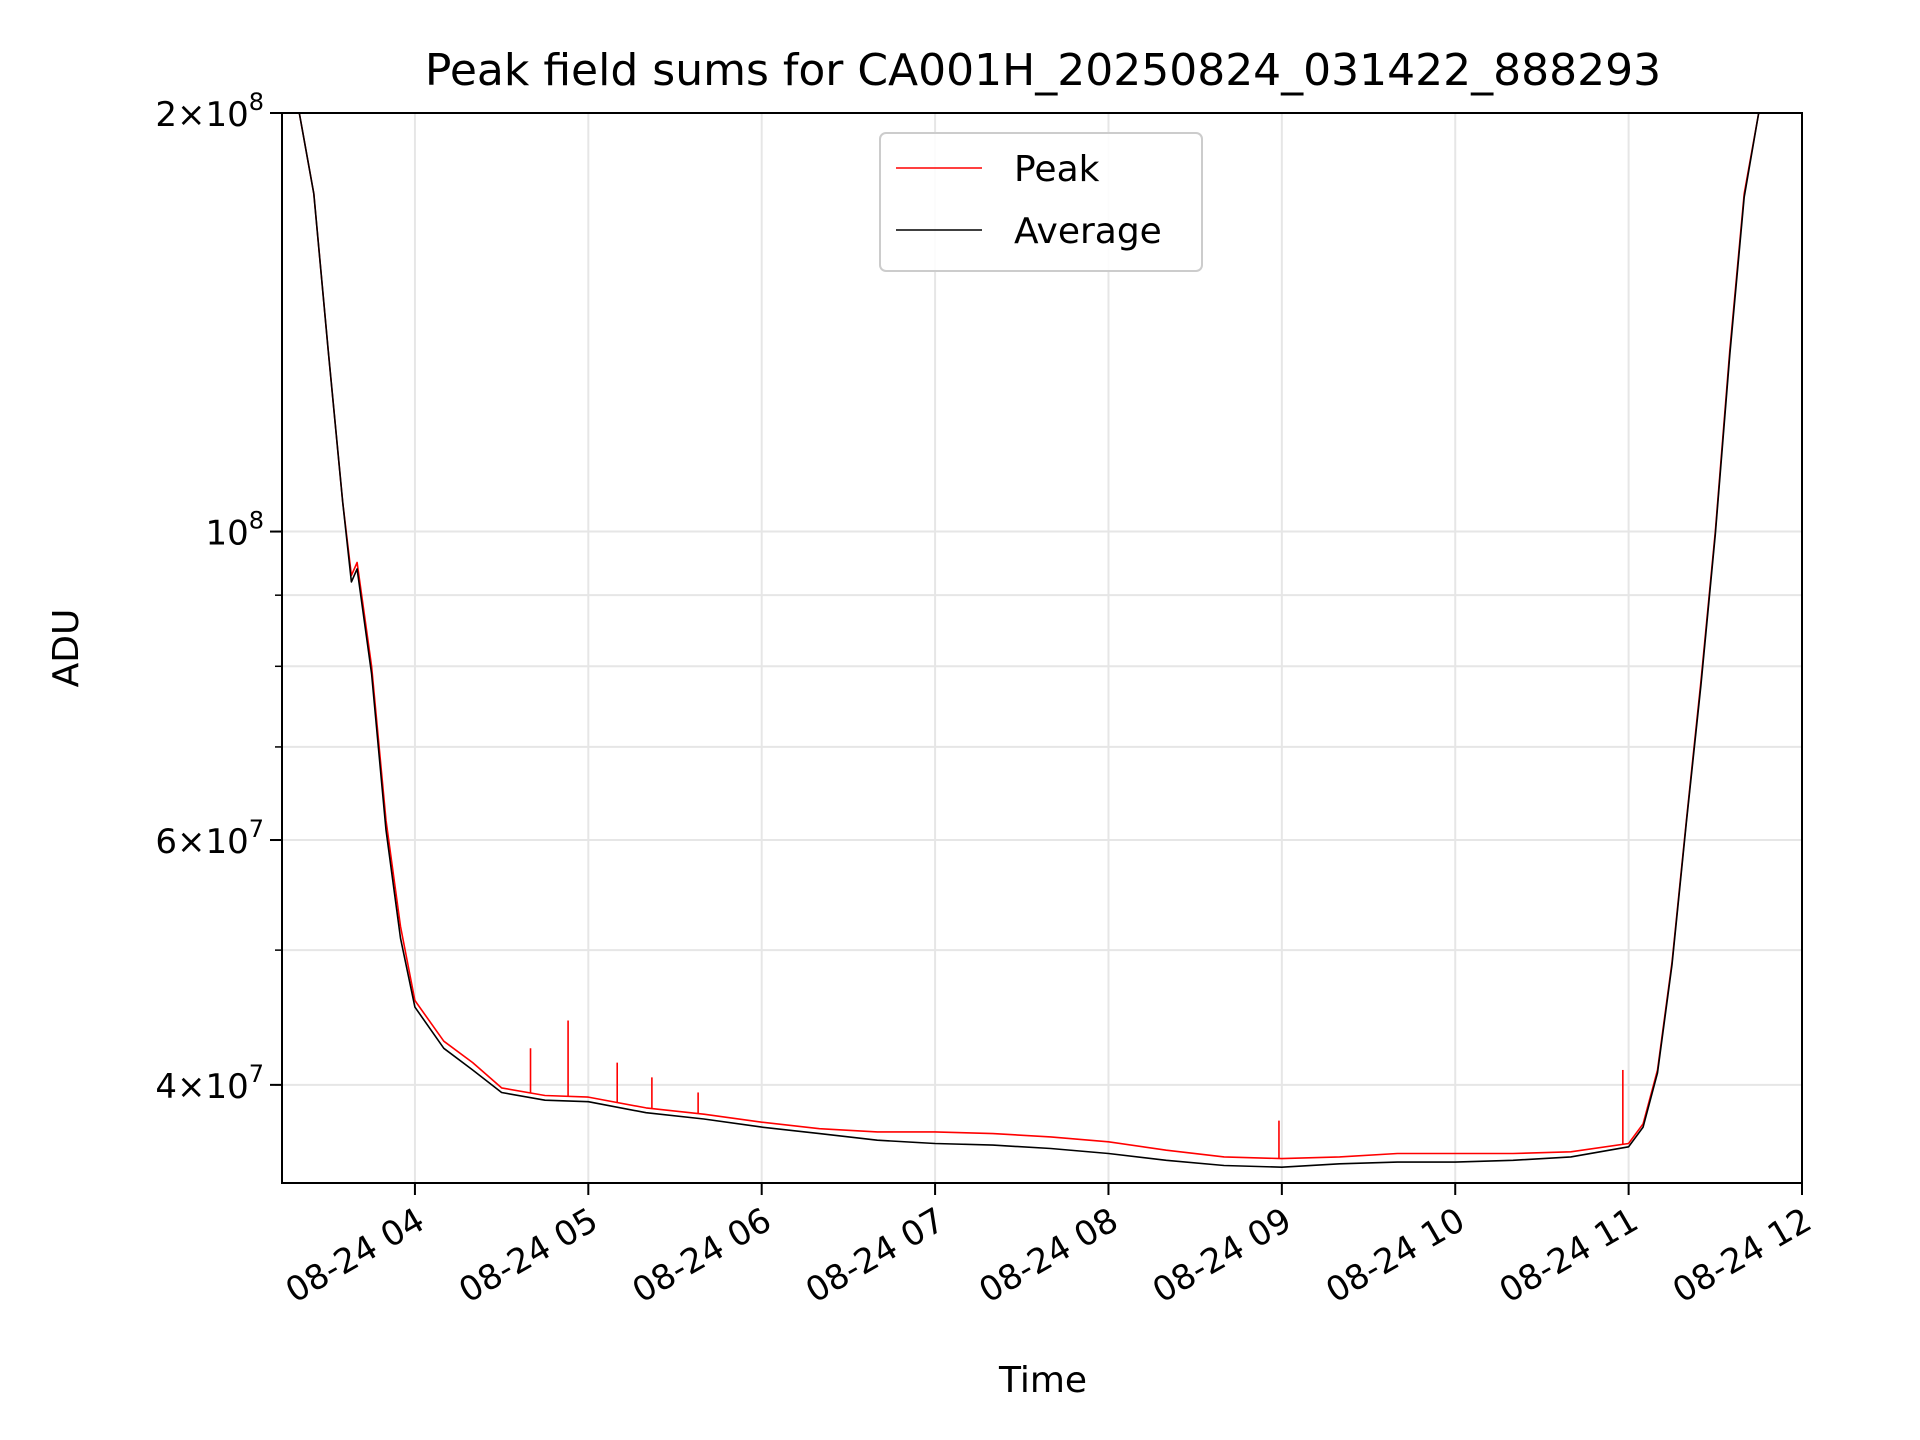  I want to click on x-tick-label: 08-24 11, so click(1569, 1255).